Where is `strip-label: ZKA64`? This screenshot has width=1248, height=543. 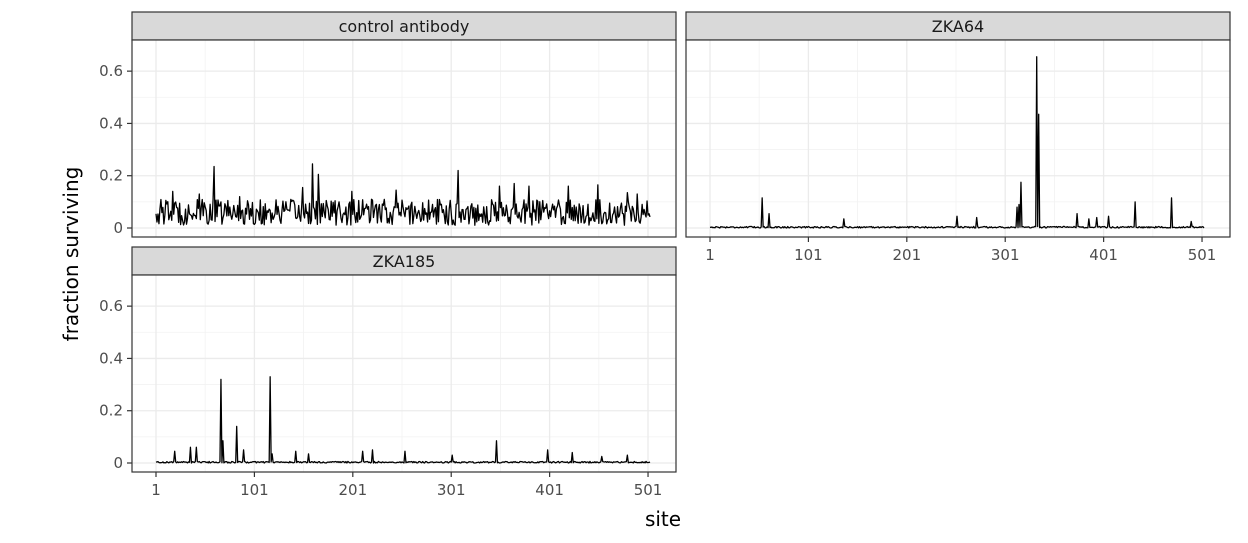
strip-label: ZKA64 is located at coordinates (958, 26).